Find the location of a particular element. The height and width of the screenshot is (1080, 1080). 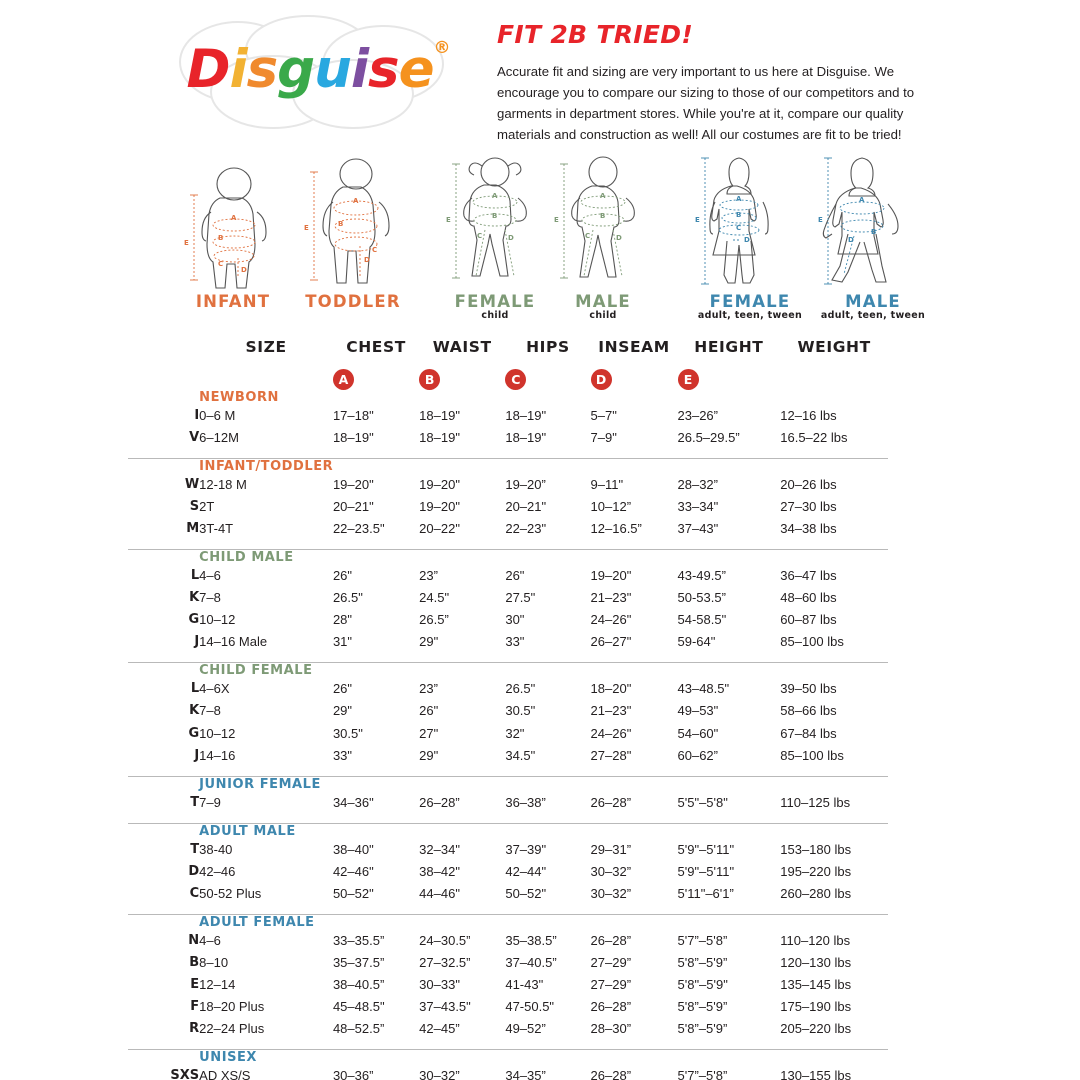

cell-chest: 22–23.5" is located at coordinates (358, 529).